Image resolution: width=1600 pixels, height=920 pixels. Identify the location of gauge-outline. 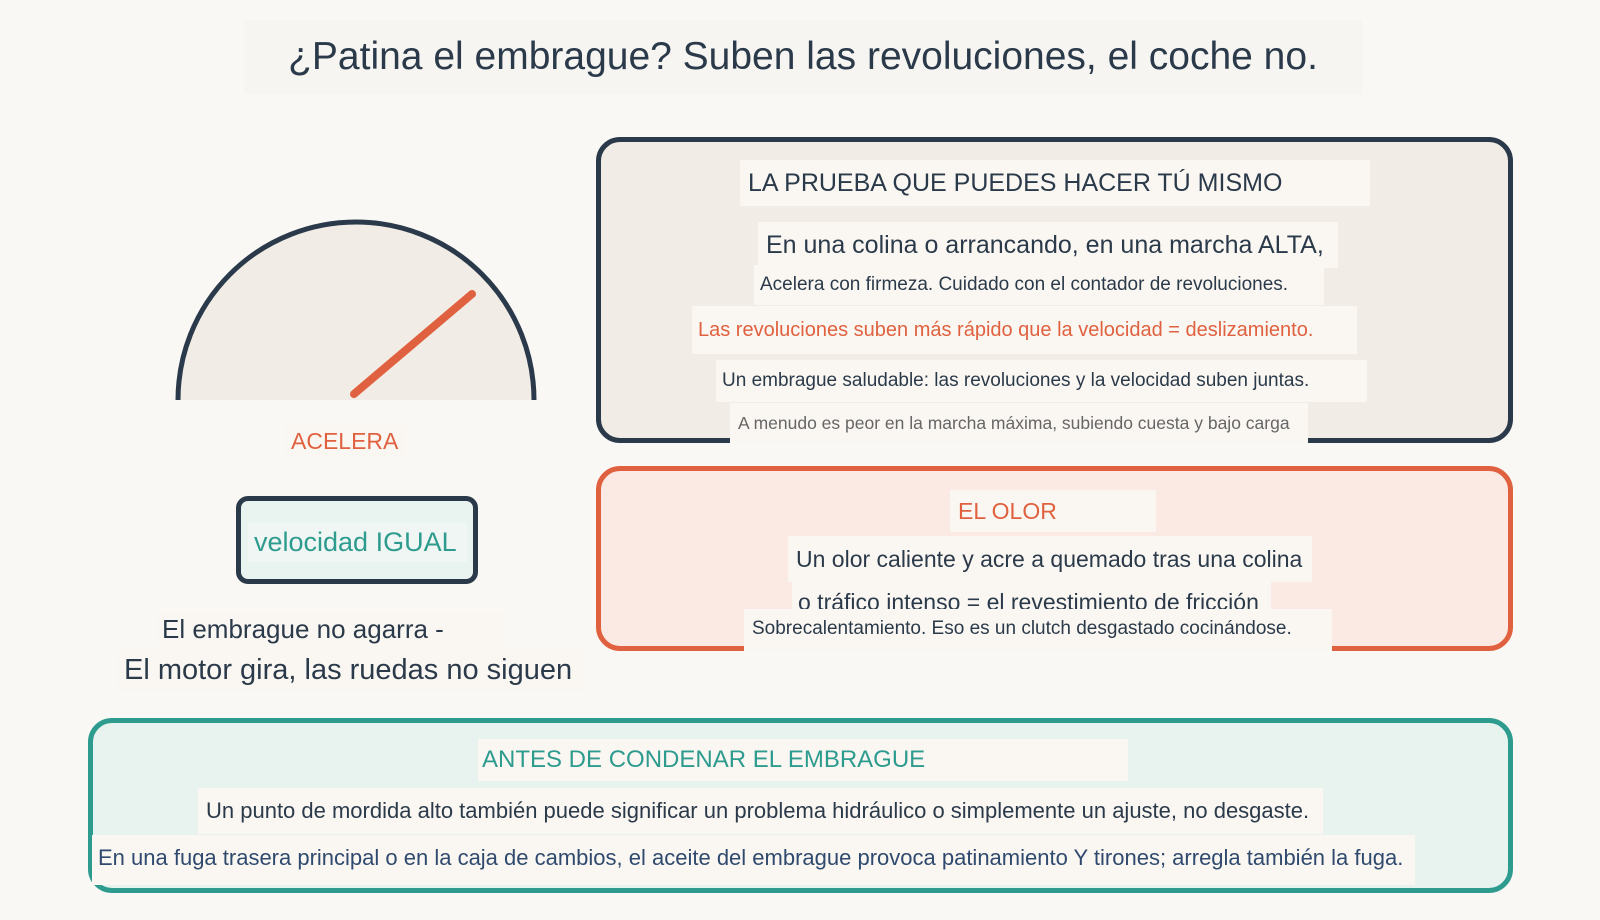
(356, 310).